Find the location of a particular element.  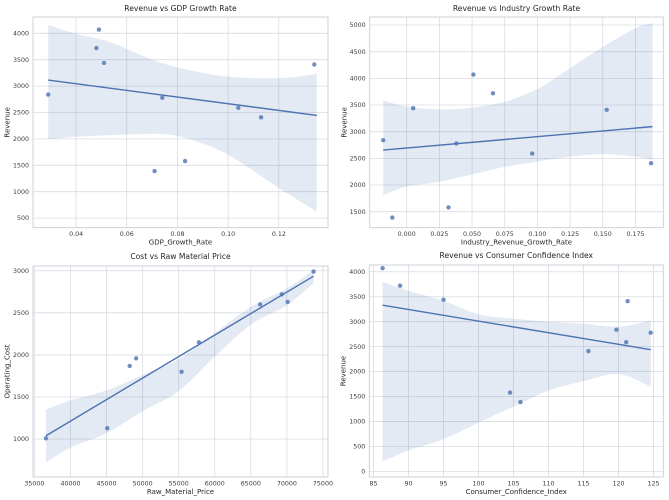

x-tick-label: 70000 is located at coordinates (287, 484).